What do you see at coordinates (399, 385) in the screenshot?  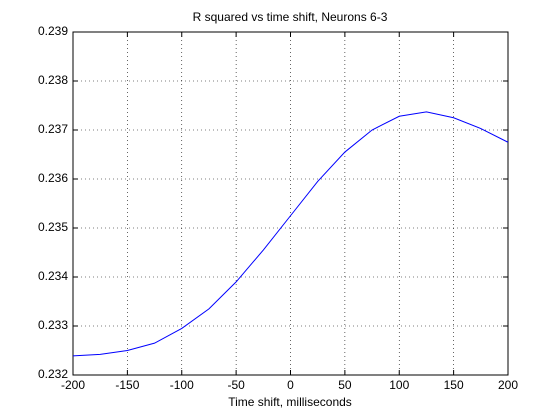 I see `x-tick-label: 100` at bounding box center [399, 385].